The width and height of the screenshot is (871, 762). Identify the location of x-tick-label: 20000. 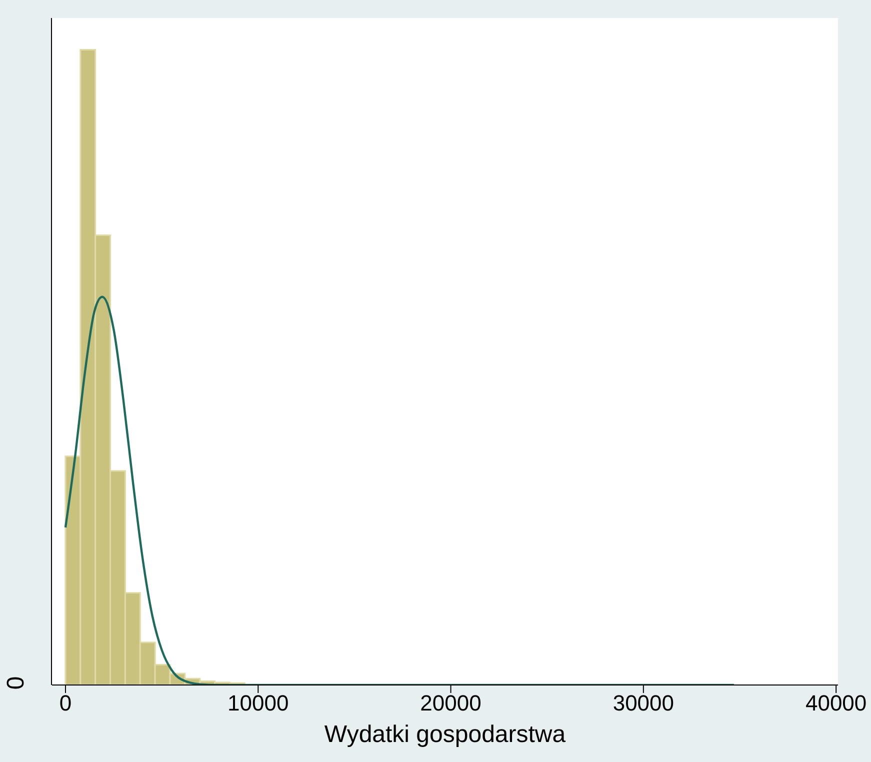
(451, 703).